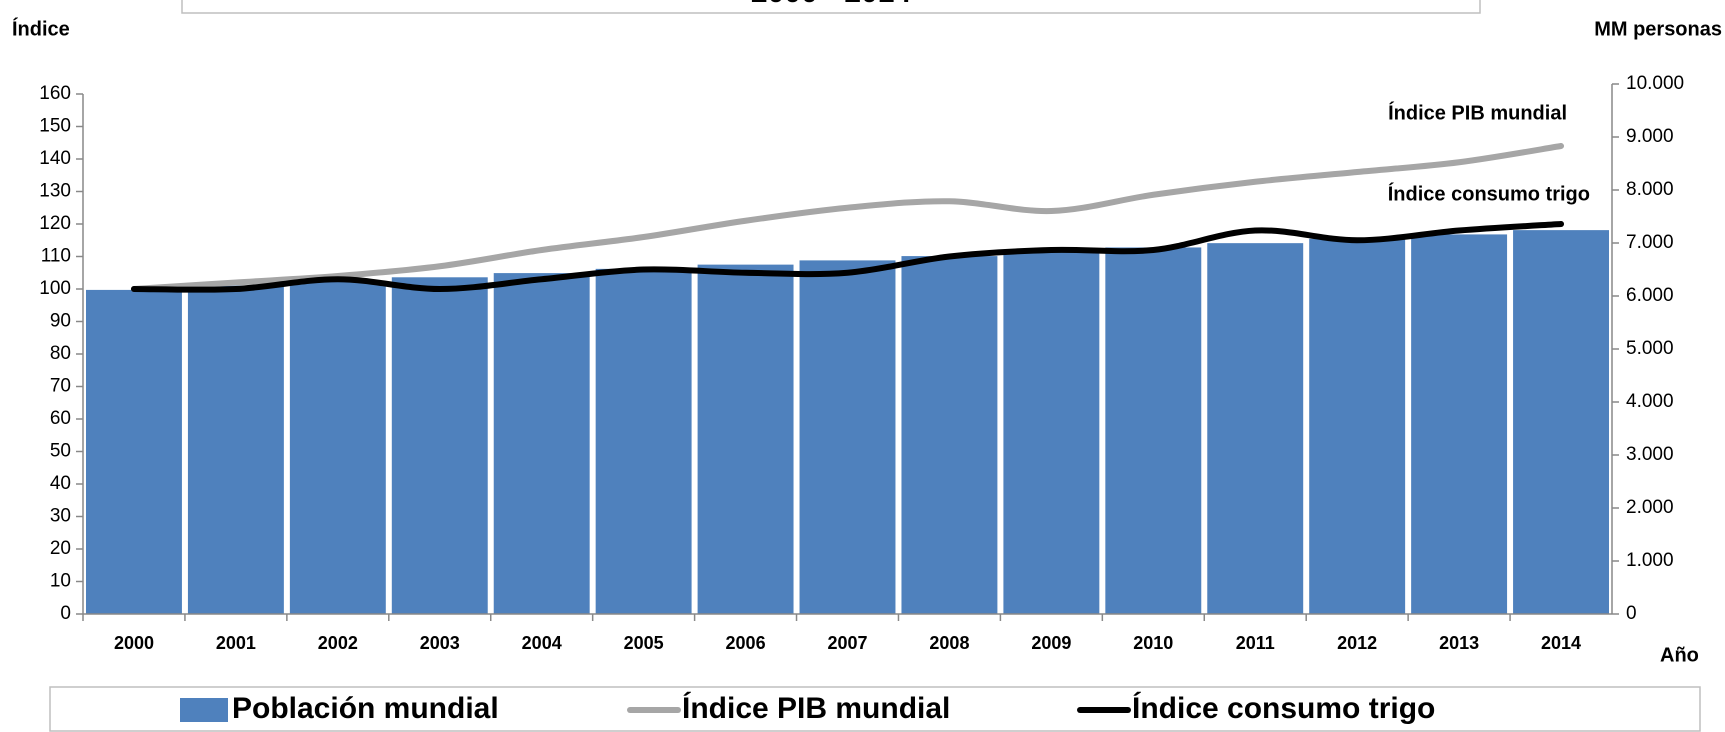  What do you see at coordinates (831, 4) in the screenshot?
I see `chart-title: 2000 - 2014` at bounding box center [831, 4].